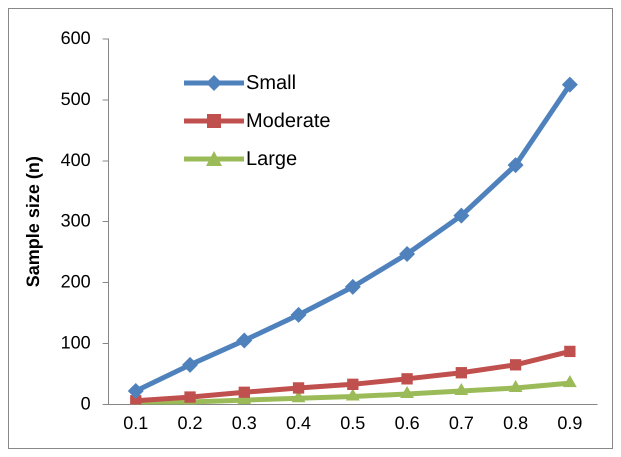 The image size is (621, 457). I want to click on x-tick-label: 0.5, so click(353, 423).